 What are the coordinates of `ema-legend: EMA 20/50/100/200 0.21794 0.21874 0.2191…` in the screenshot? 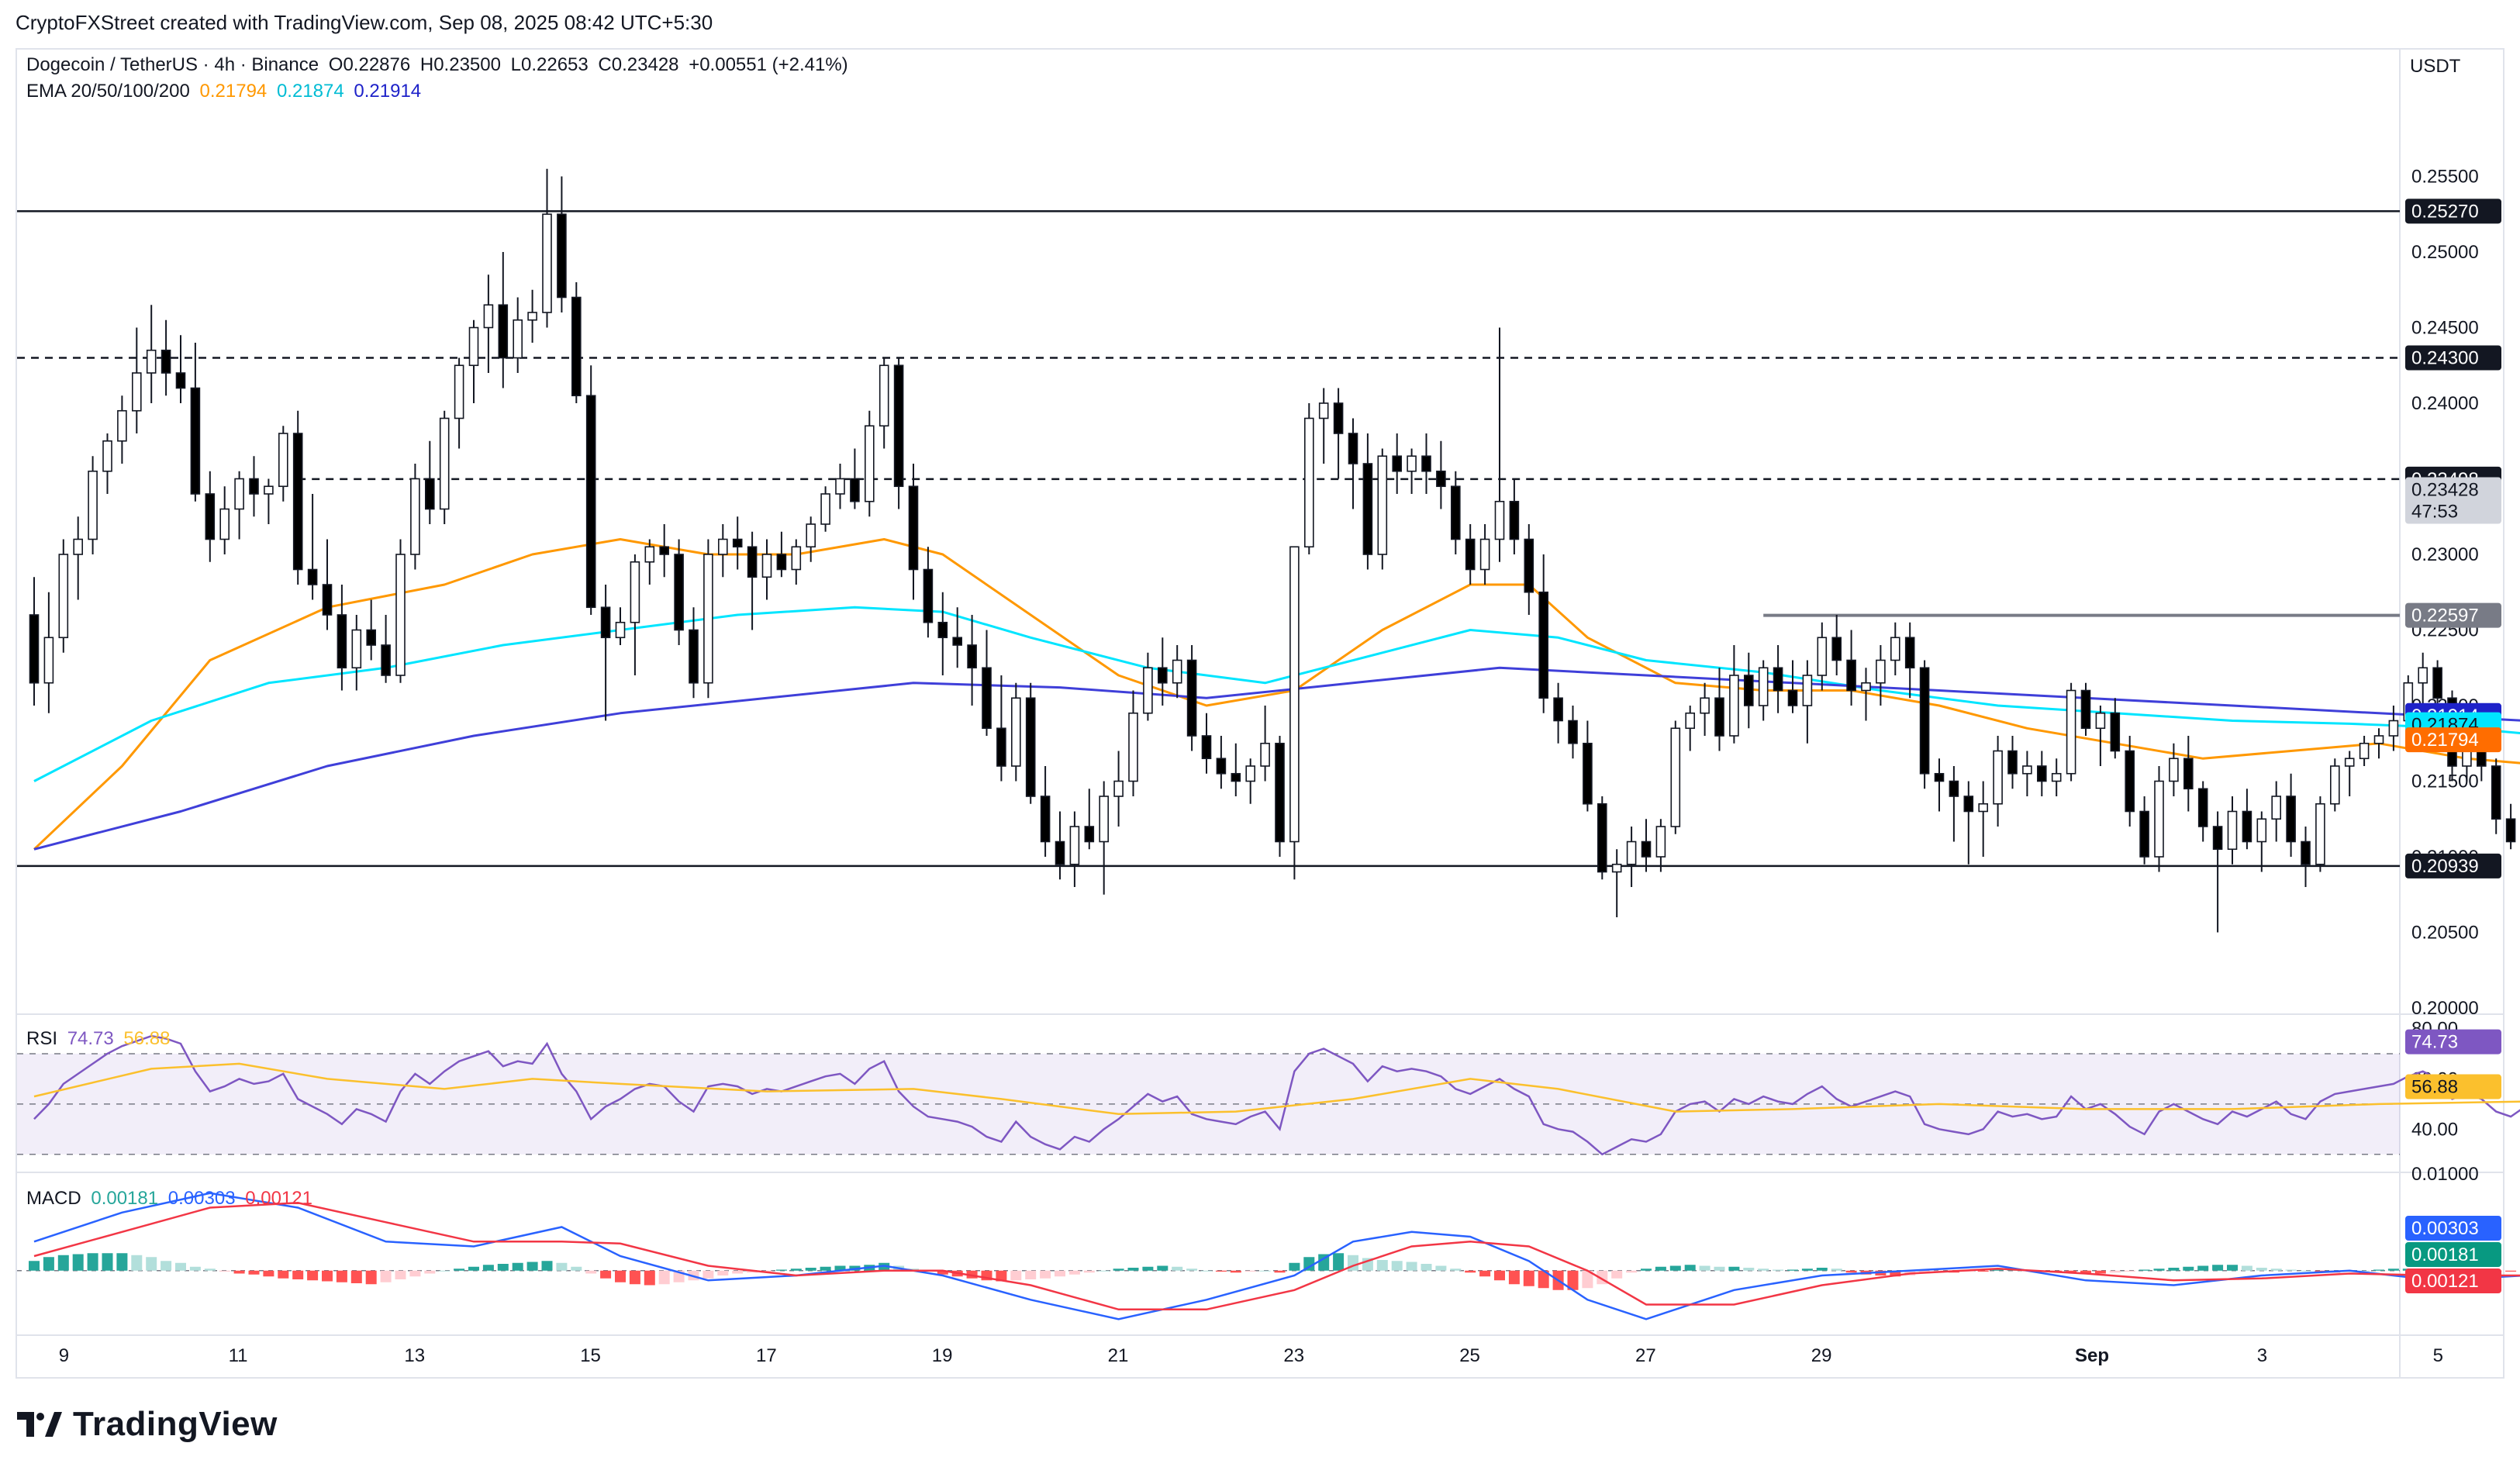 It's located at (226, 91).